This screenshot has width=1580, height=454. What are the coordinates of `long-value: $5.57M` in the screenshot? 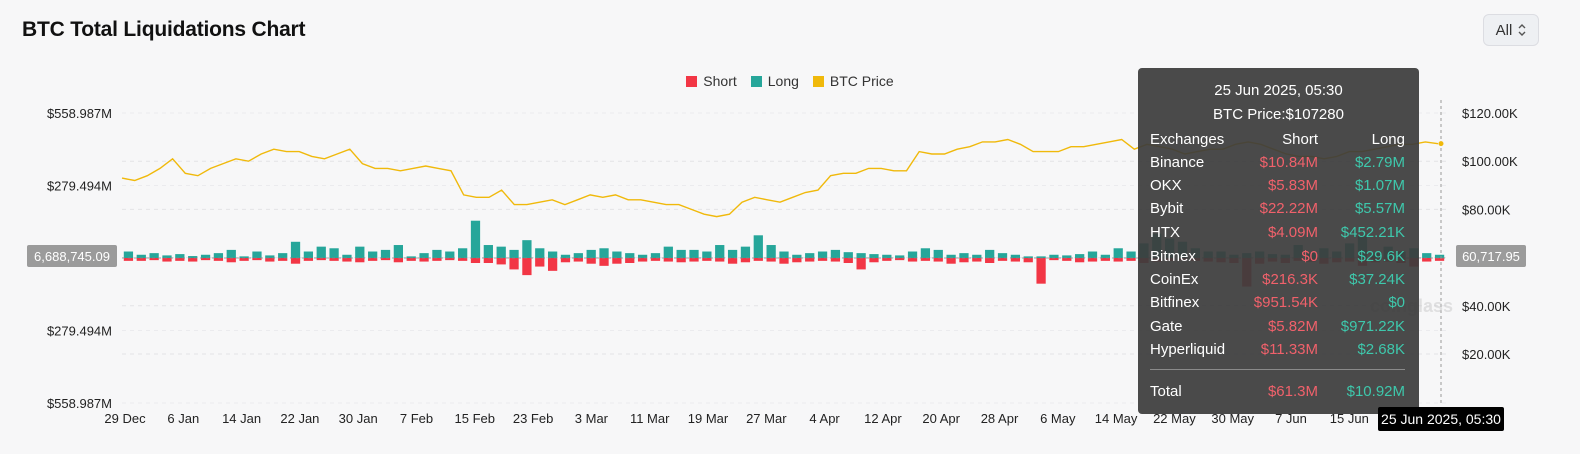 It's located at (1379, 208).